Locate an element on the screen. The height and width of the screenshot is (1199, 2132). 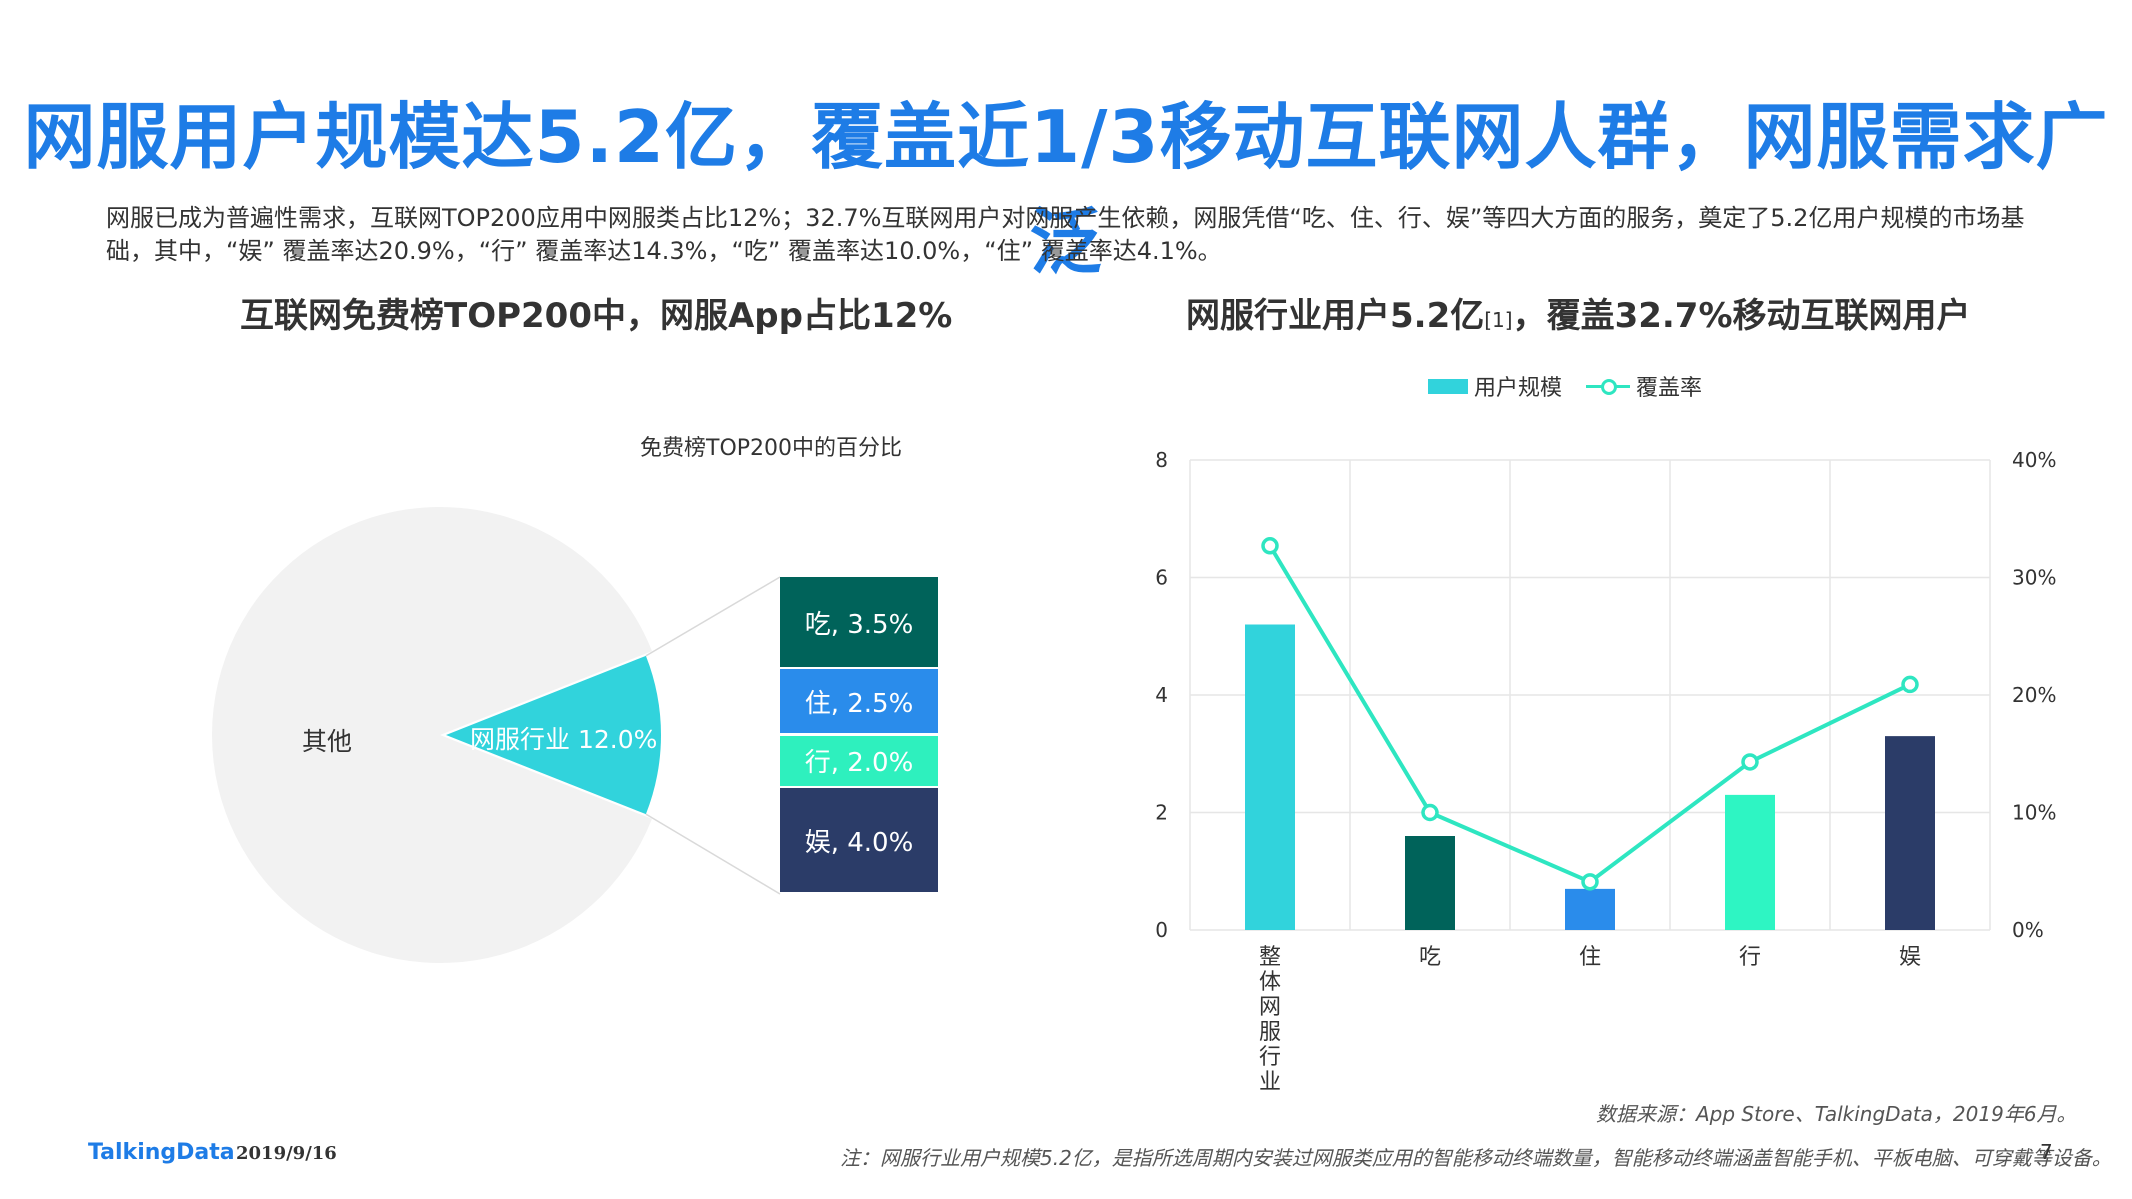
y2-tick-label: 30% is located at coordinates (2034, 578).